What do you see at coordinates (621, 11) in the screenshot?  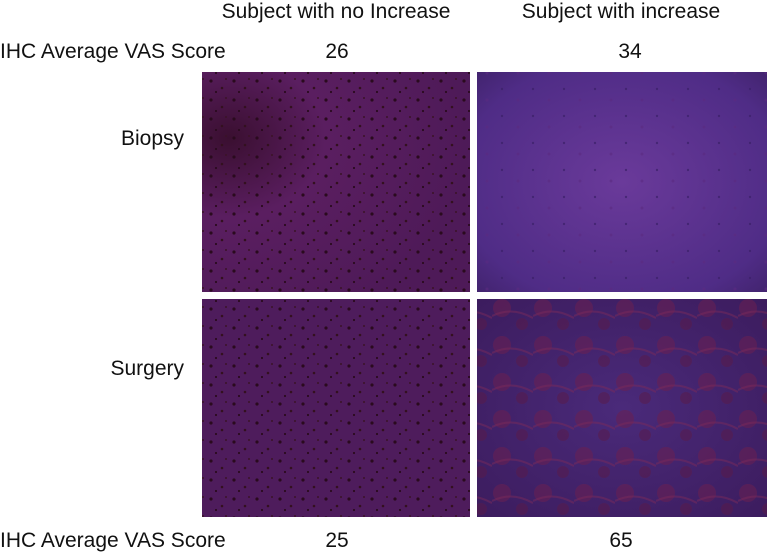 I see `column-header: Subject with increase` at bounding box center [621, 11].